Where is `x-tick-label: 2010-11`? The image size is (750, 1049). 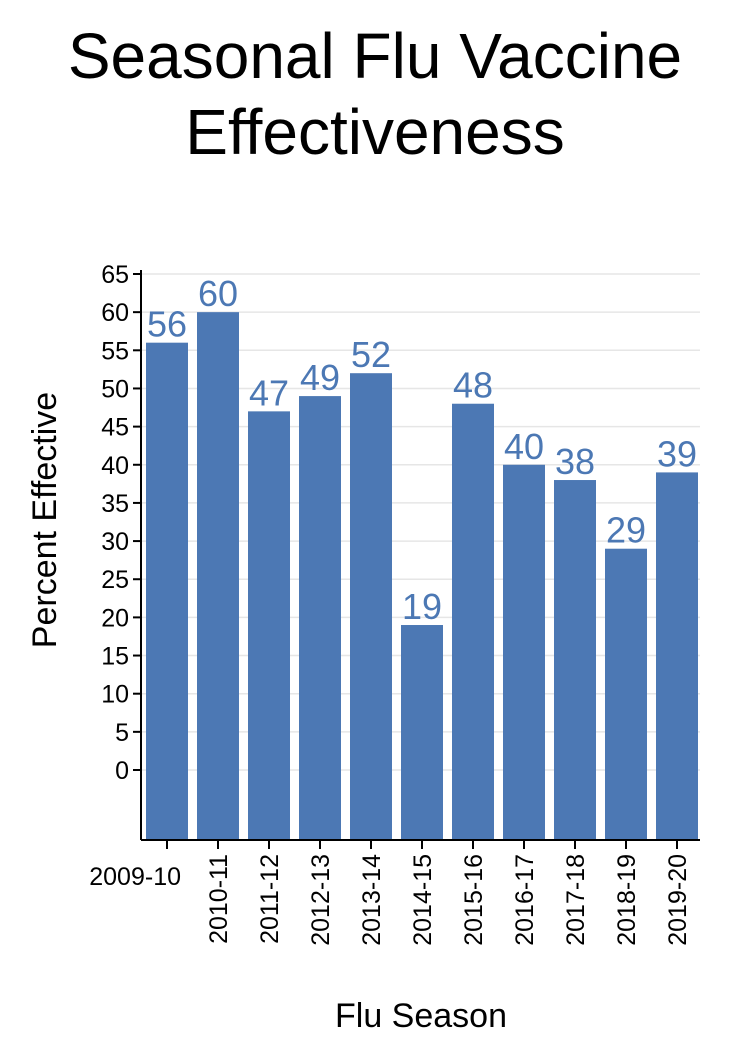
x-tick-label: 2010-11 is located at coordinates (219, 899).